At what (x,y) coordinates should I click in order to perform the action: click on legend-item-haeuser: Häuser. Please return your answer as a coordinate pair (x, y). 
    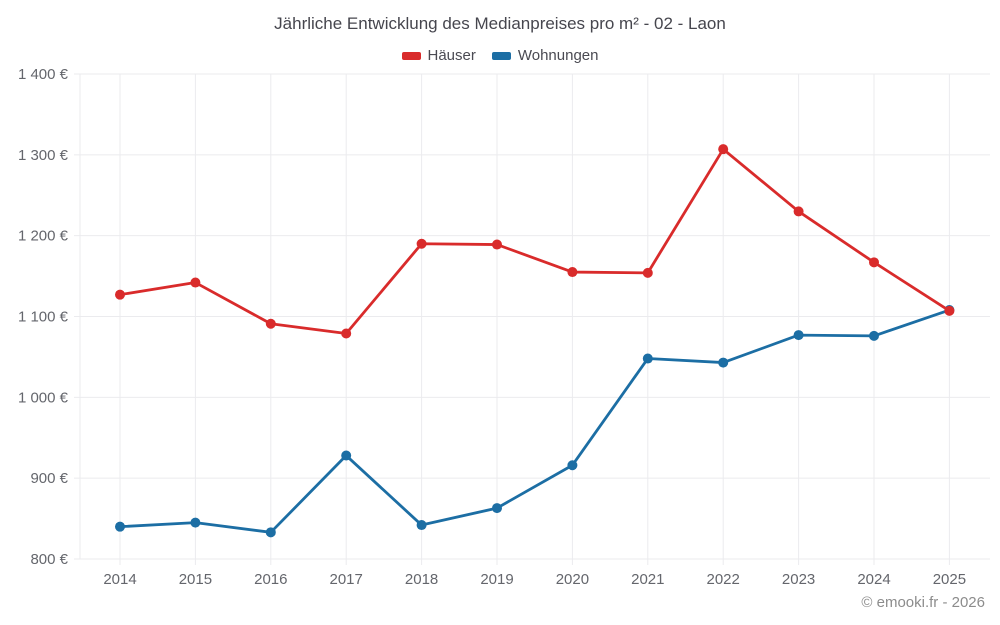
    Looking at the image, I should click on (438, 55).